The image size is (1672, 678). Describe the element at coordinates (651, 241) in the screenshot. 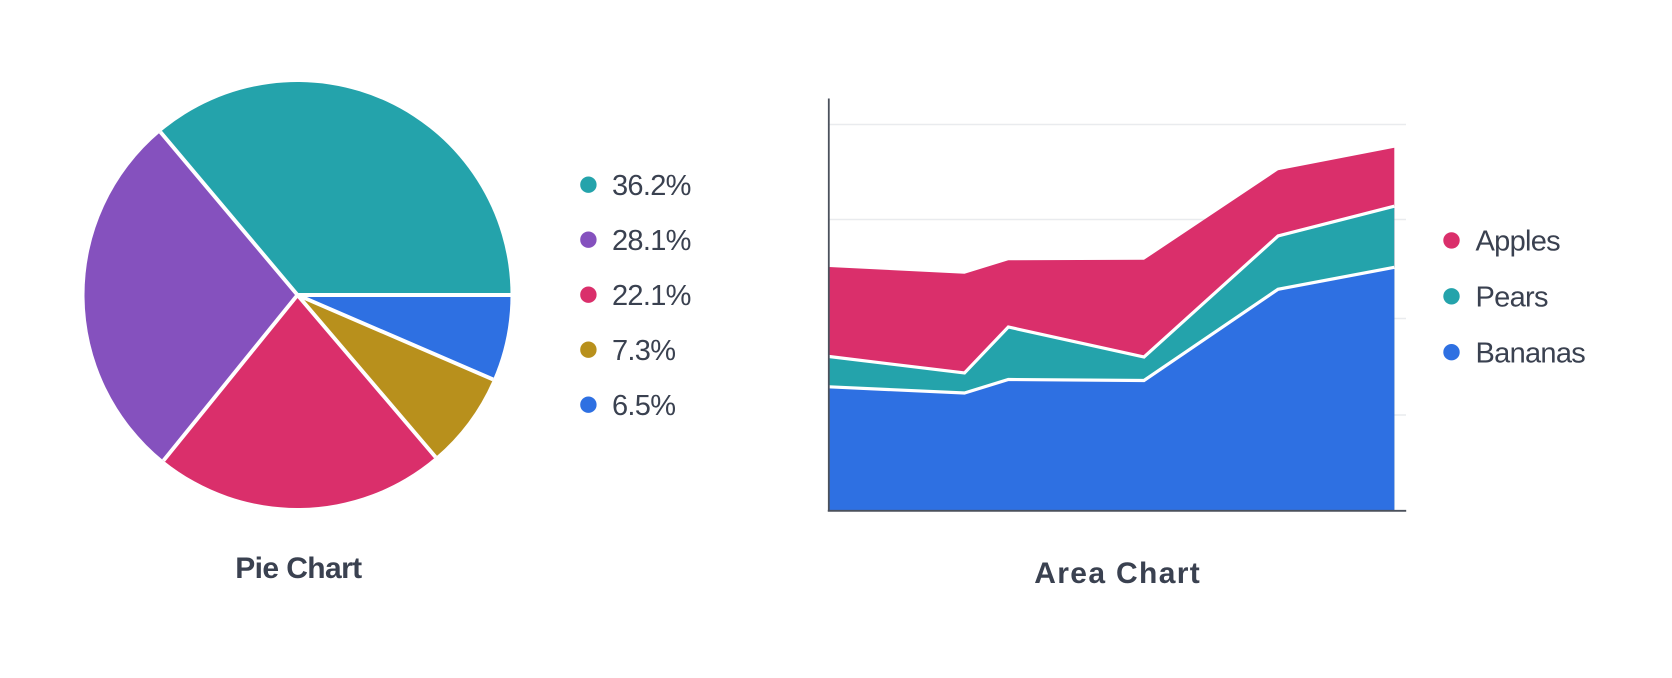

I see `svg-text: 28.1%` at that location.